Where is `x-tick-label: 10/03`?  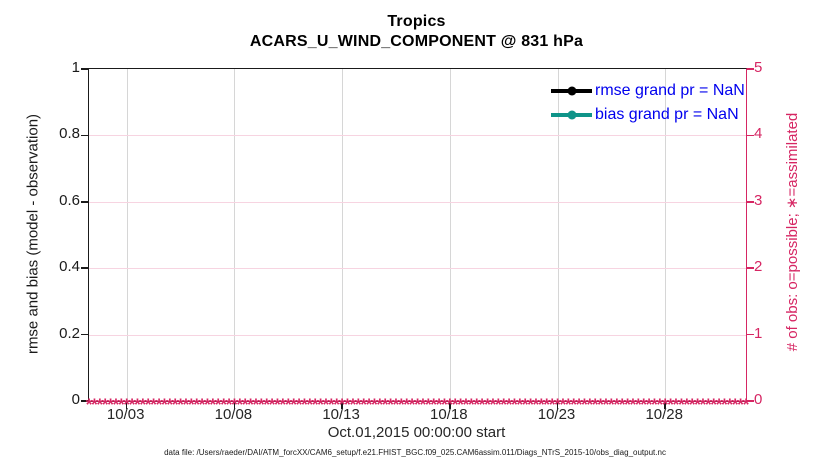
x-tick-label: 10/03 is located at coordinates (125, 414).